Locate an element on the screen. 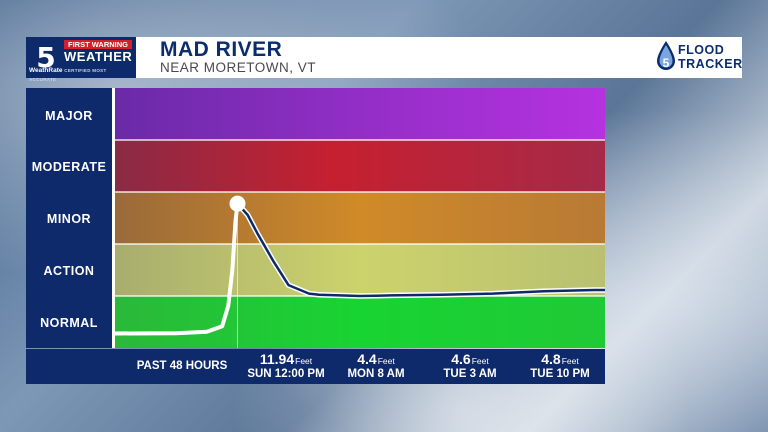  water-drop-icon: 5 is located at coordinates (666, 55).